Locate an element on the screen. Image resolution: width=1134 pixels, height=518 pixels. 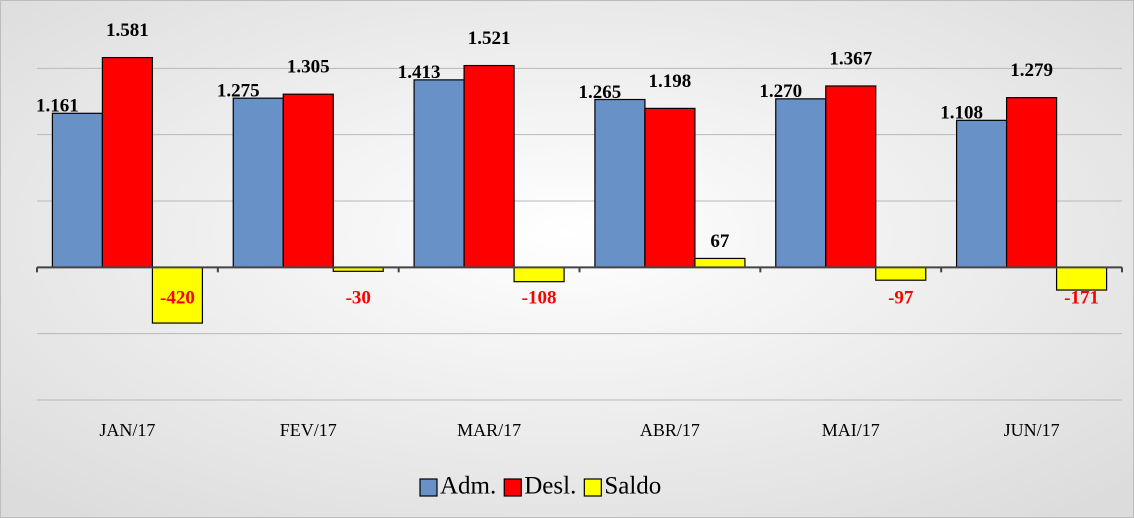
x-tick-label: JUN/17 is located at coordinates (1032, 430).